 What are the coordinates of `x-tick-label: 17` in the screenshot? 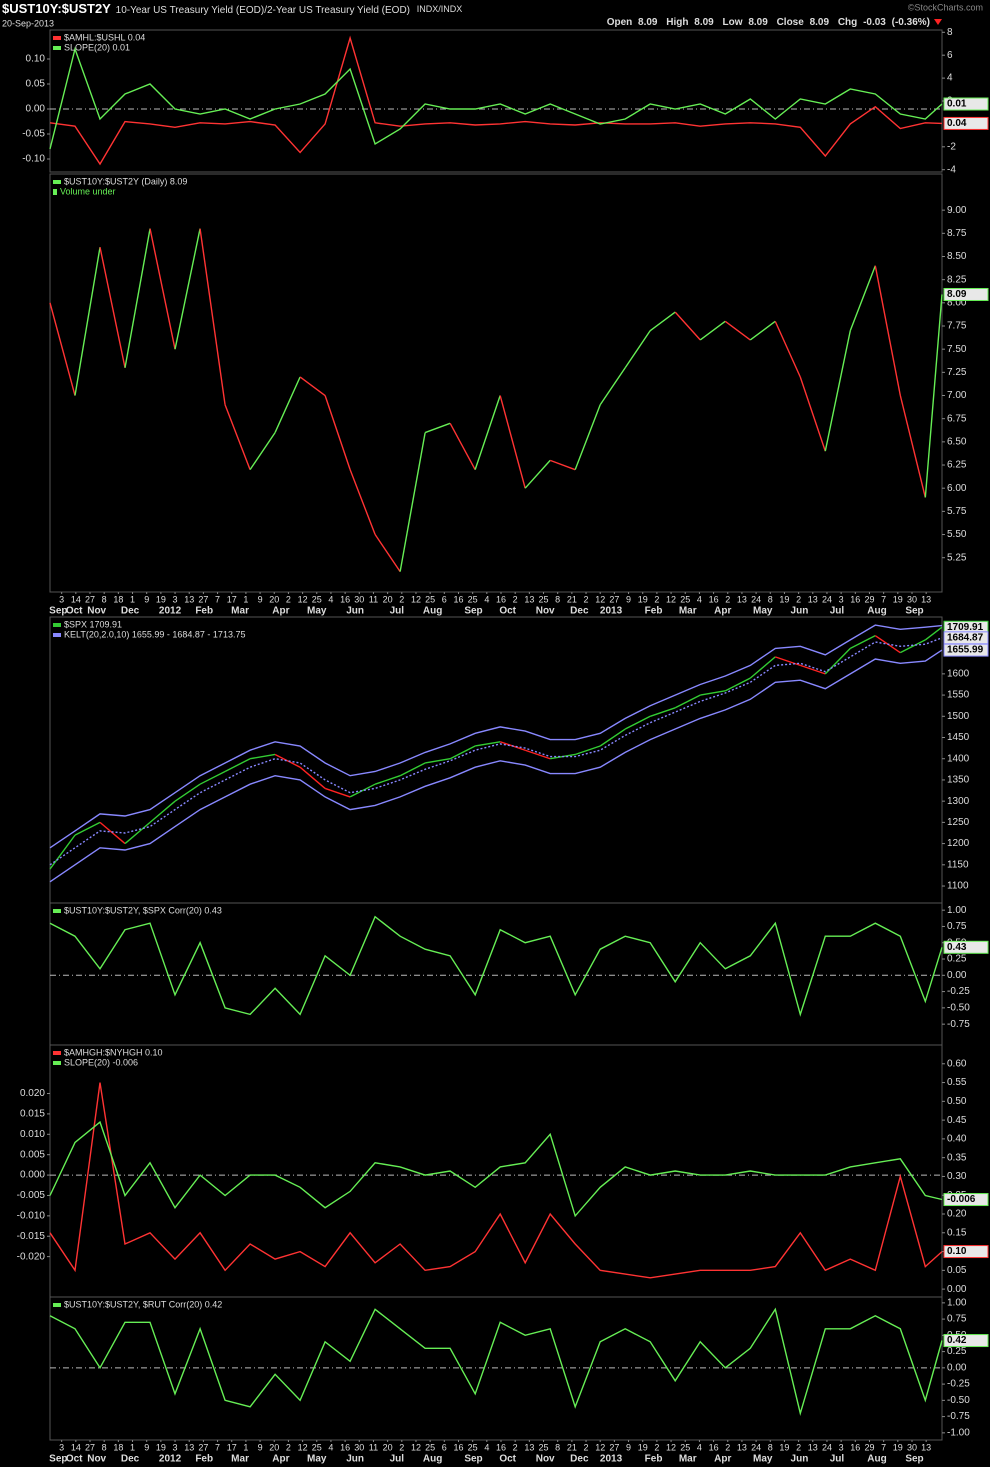 It's located at (232, 1447).